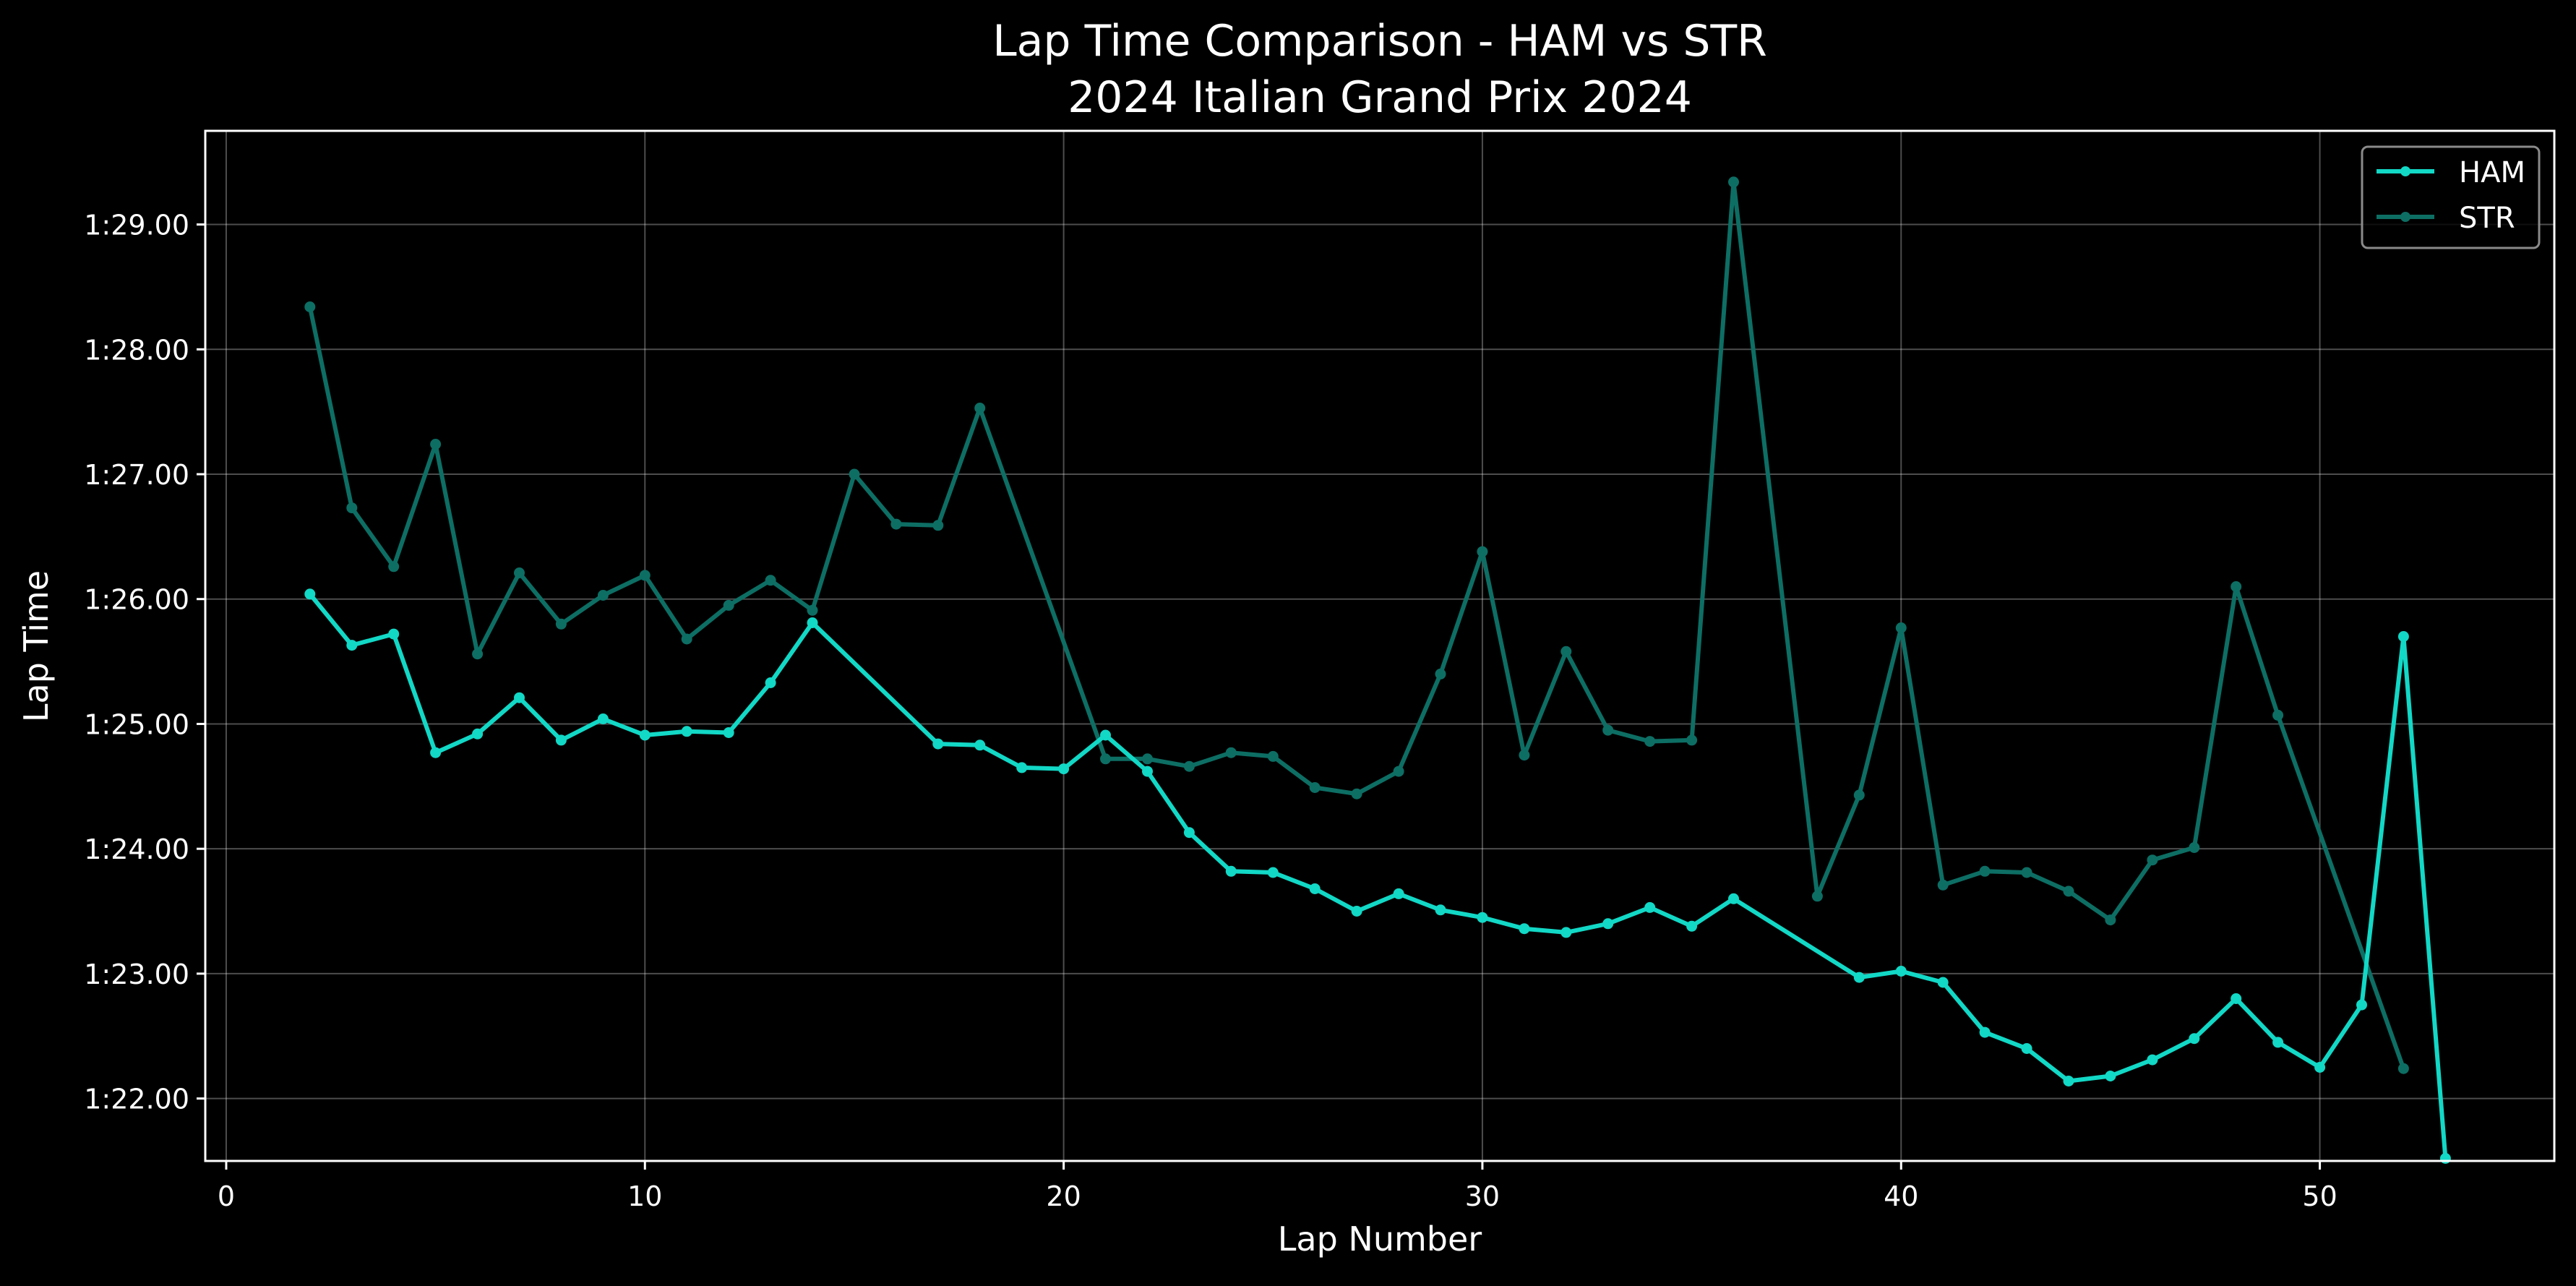  Describe the element at coordinates (136, 225) in the screenshot. I see `y-tick-label: 1:29.00` at that location.